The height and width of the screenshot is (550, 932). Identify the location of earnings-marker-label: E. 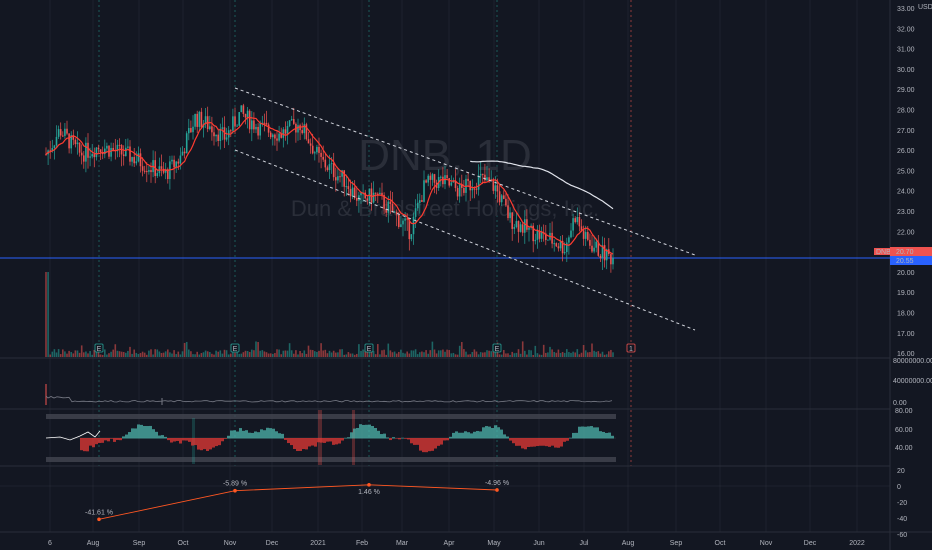
(99, 349).